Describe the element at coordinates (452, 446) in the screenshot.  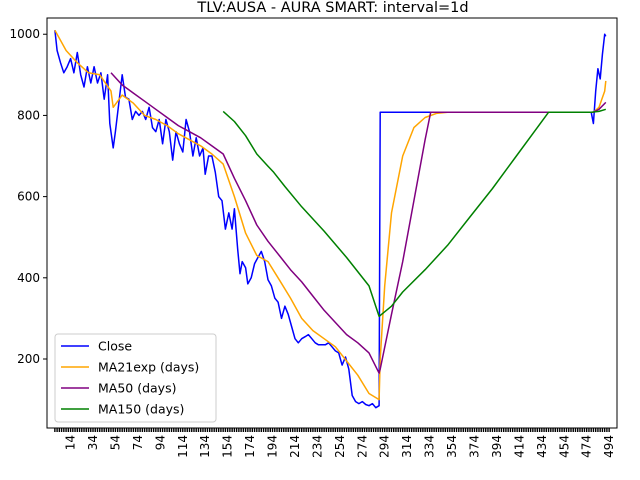
I see `x-tick-label: 354` at that location.